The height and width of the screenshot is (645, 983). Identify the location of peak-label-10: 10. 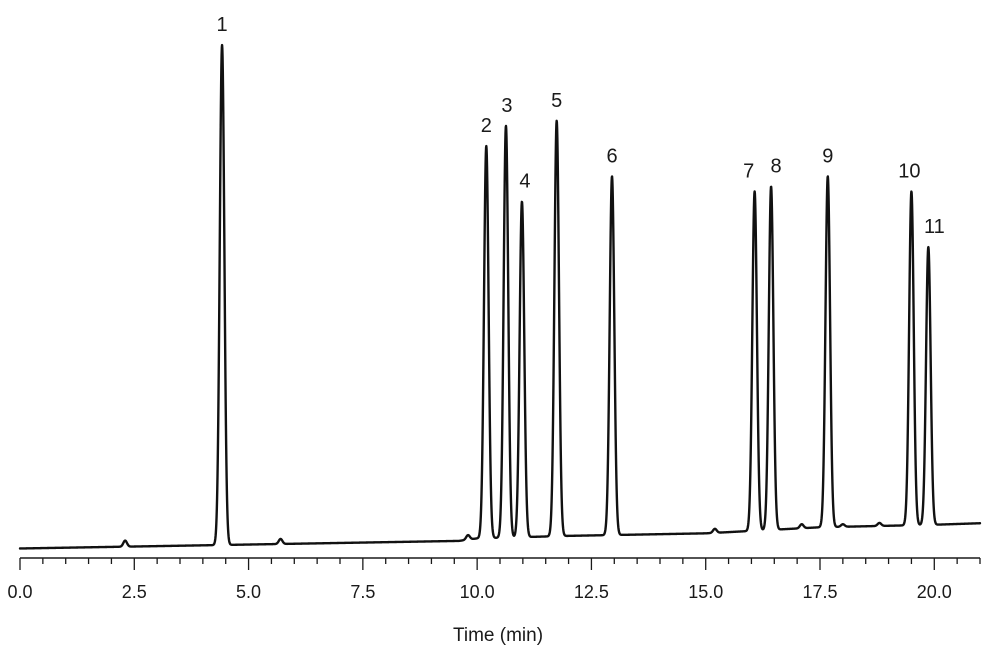
(909, 171).